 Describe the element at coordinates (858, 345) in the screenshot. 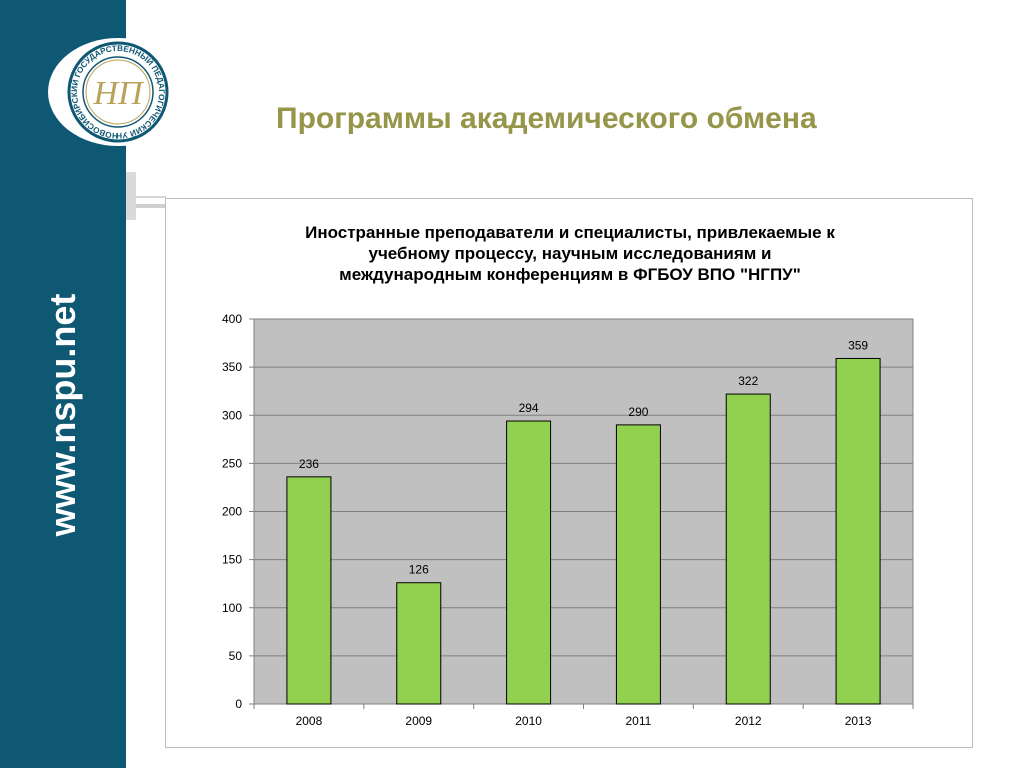

I see `data-label-2013: 359` at that location.